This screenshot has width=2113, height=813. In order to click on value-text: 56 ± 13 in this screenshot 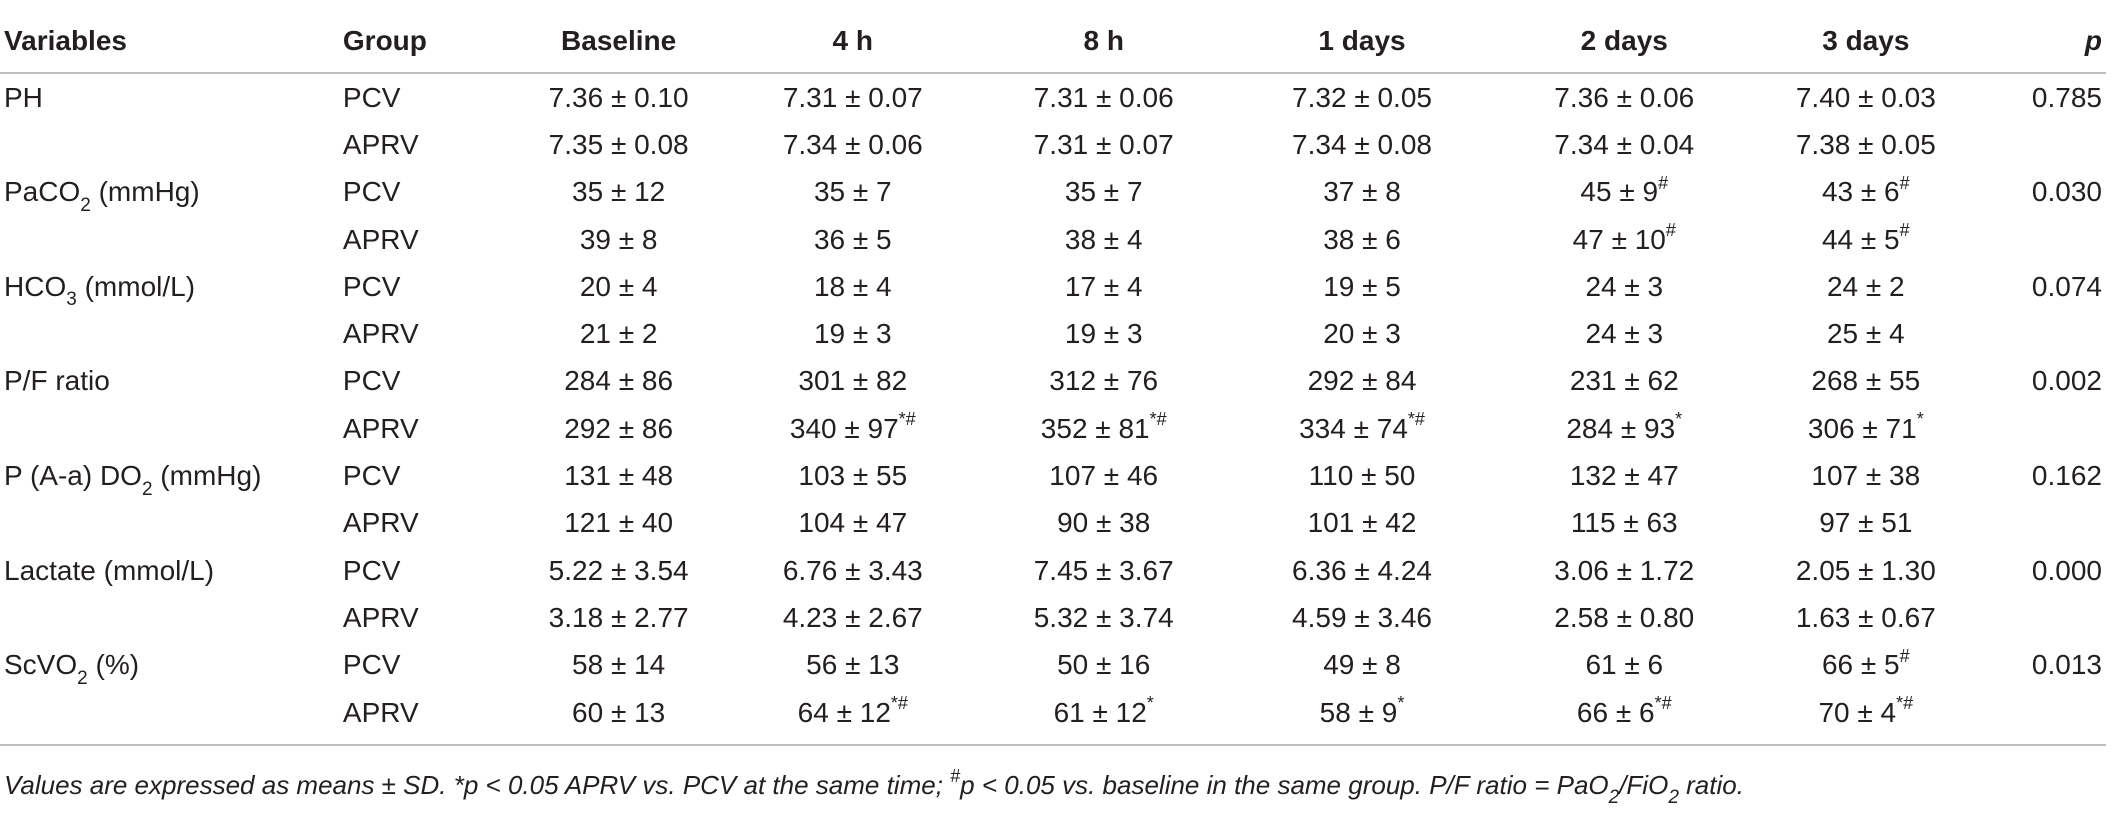, I will do `click(853, 665)`.